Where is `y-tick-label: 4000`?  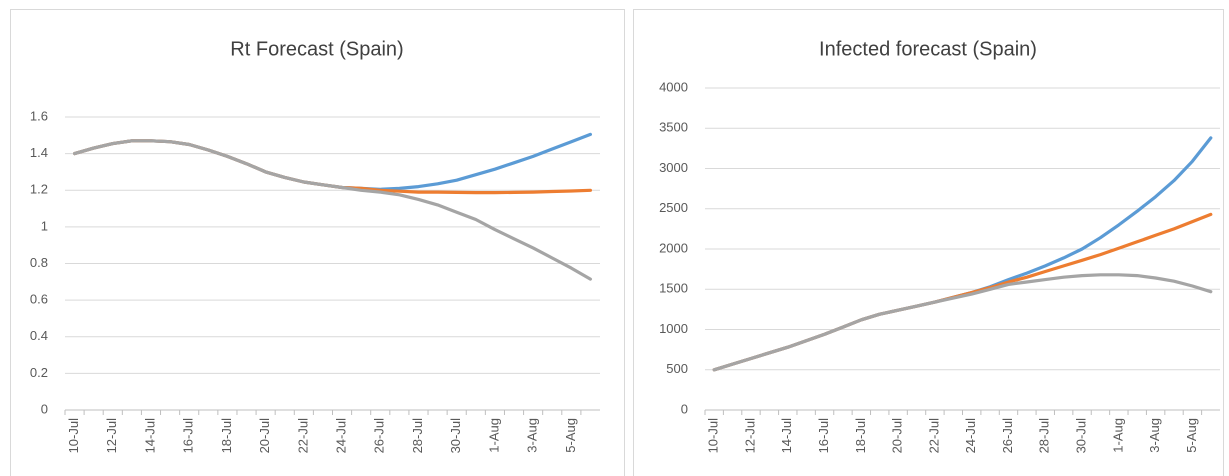 y-tick-label: 4000 is located at coordinates (673, 86).